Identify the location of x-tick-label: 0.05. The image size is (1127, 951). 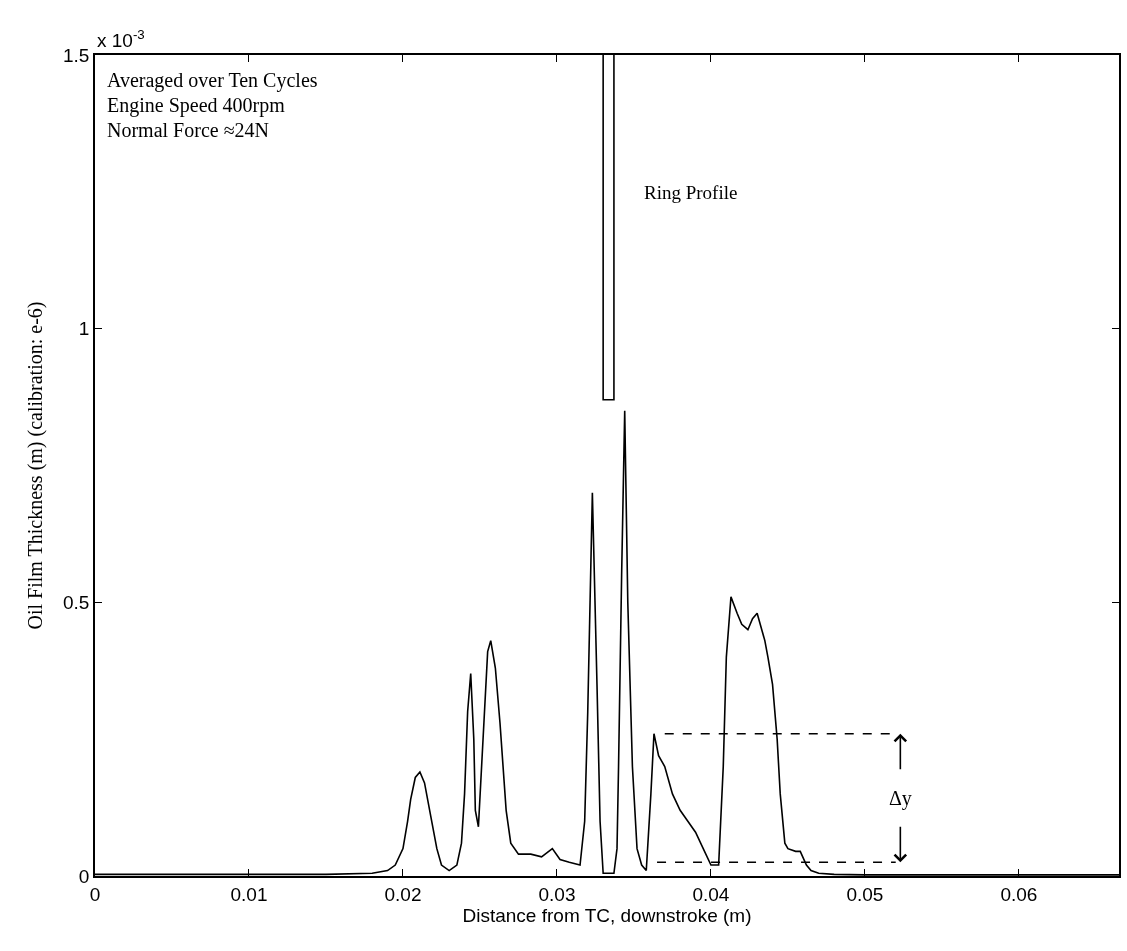
(865, 894).